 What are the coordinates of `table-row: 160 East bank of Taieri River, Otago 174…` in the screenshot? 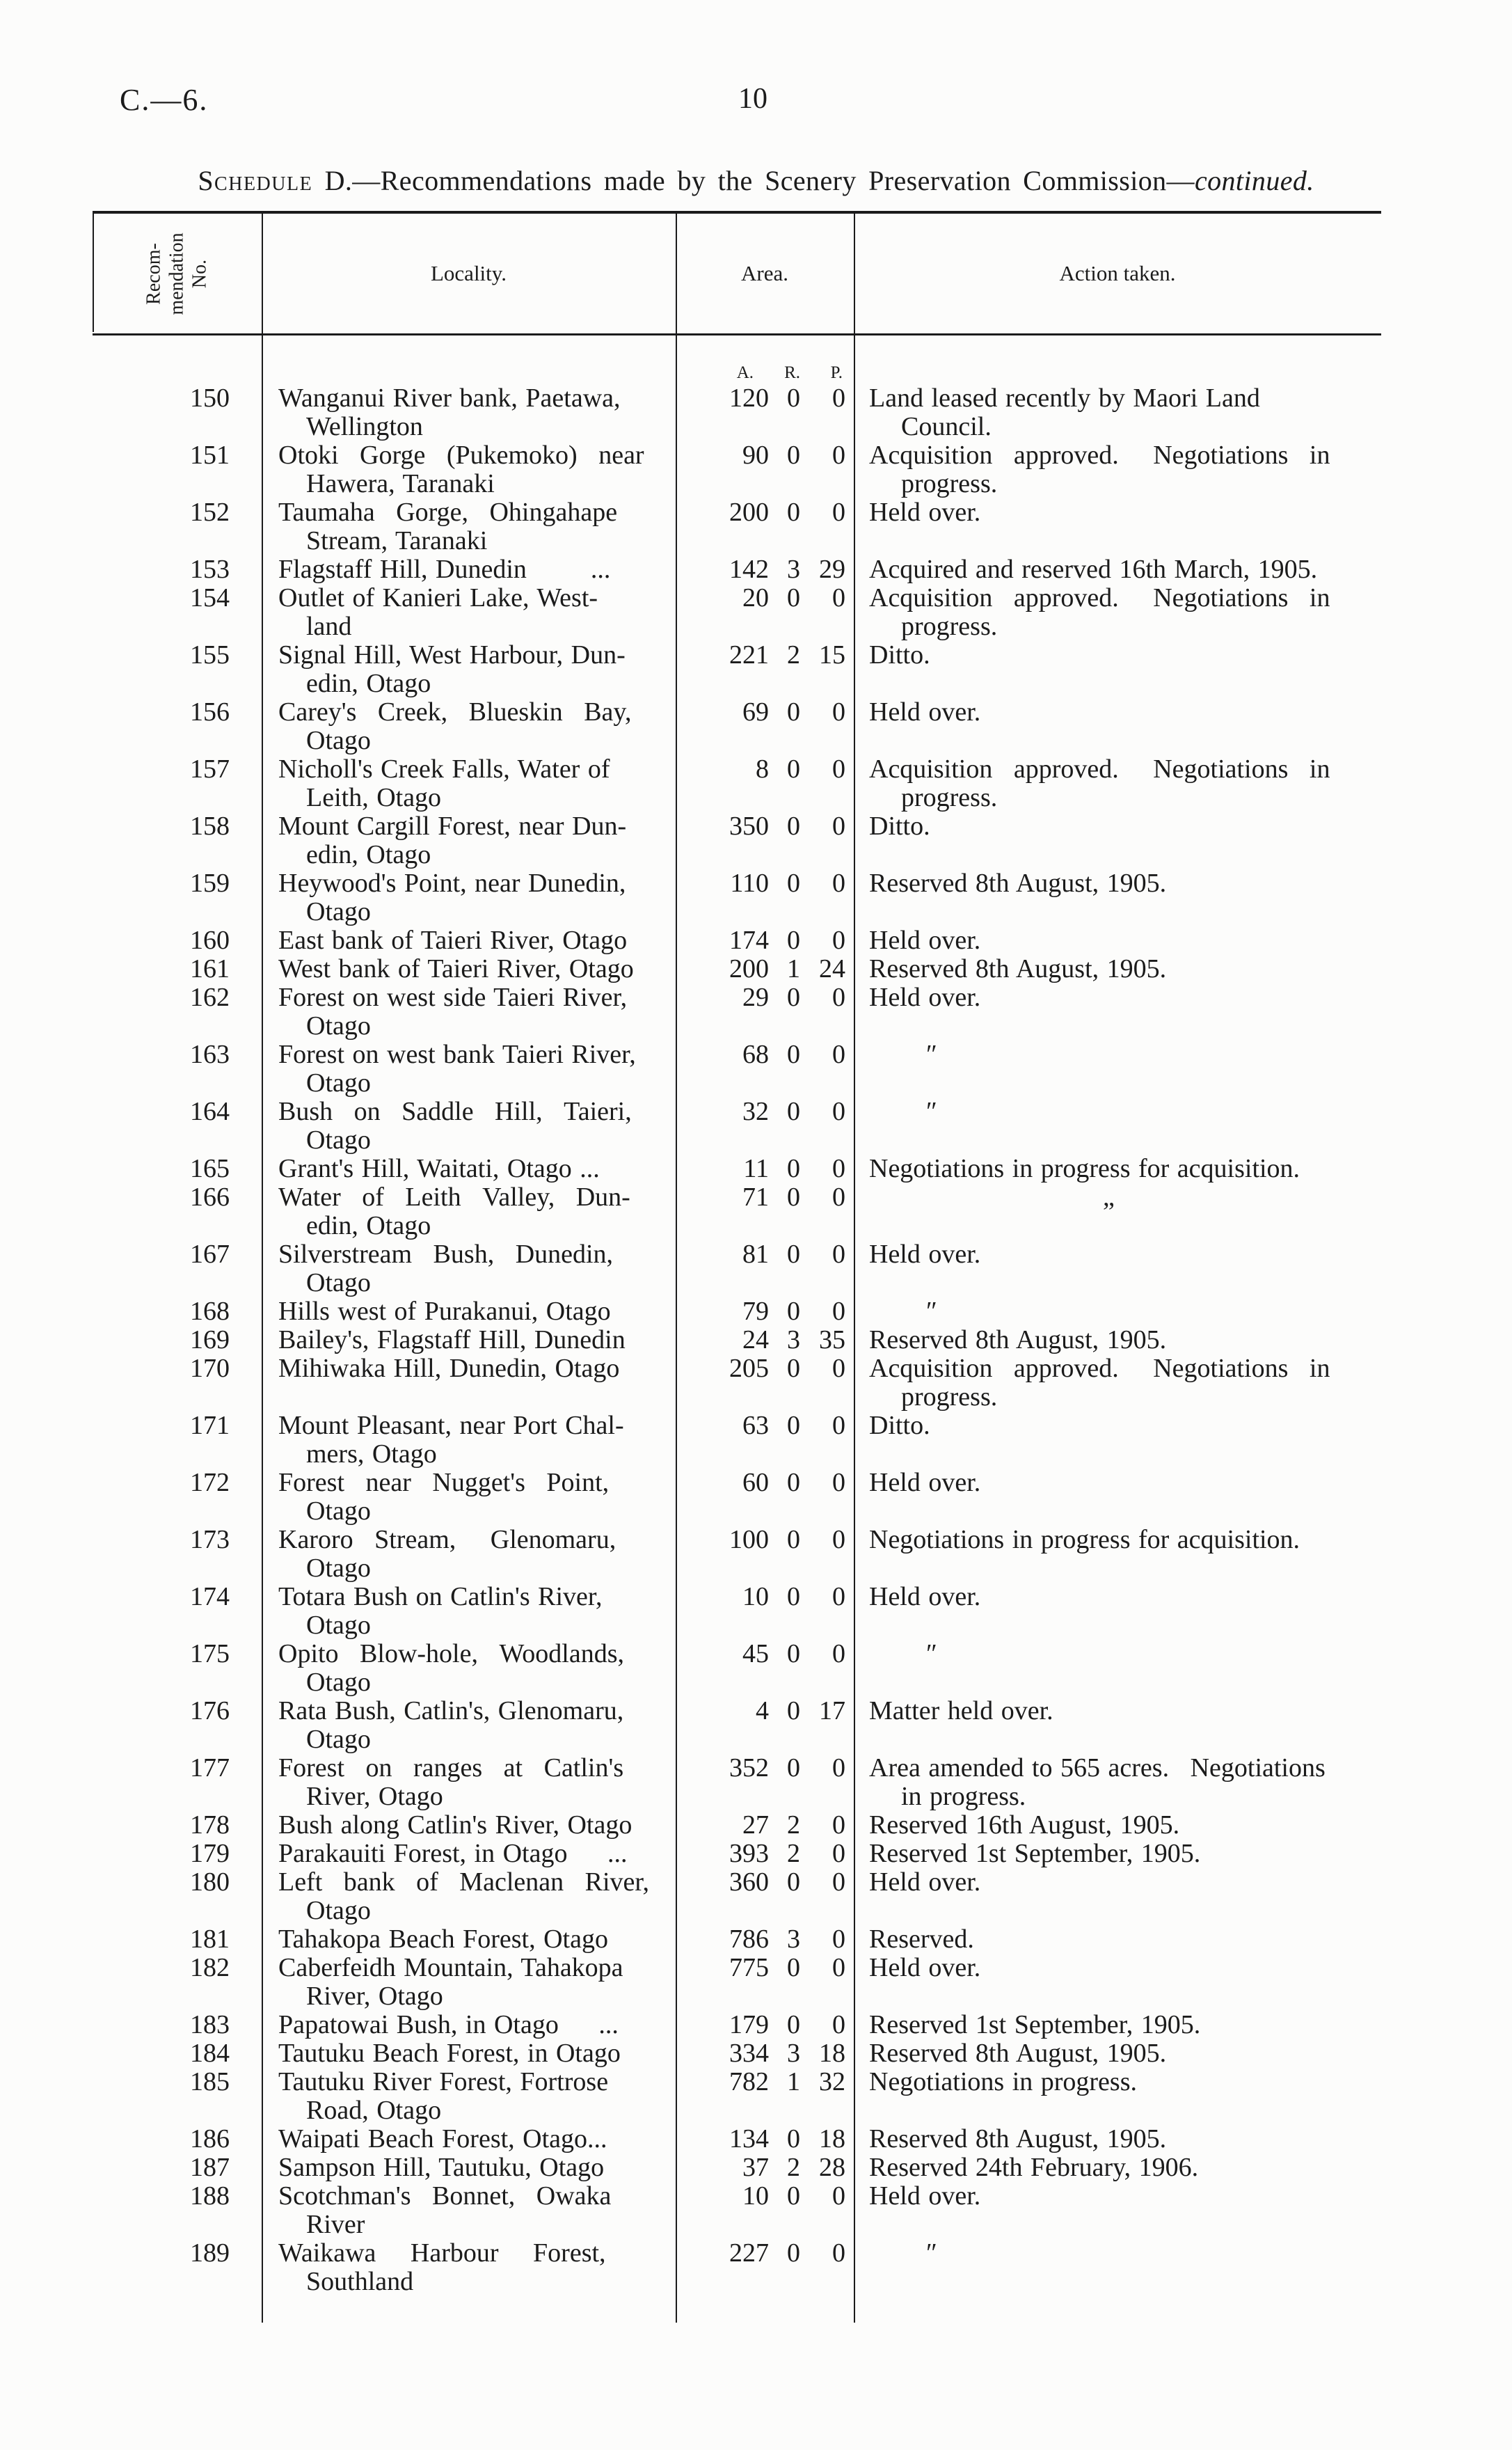 It's located at (737, 940).